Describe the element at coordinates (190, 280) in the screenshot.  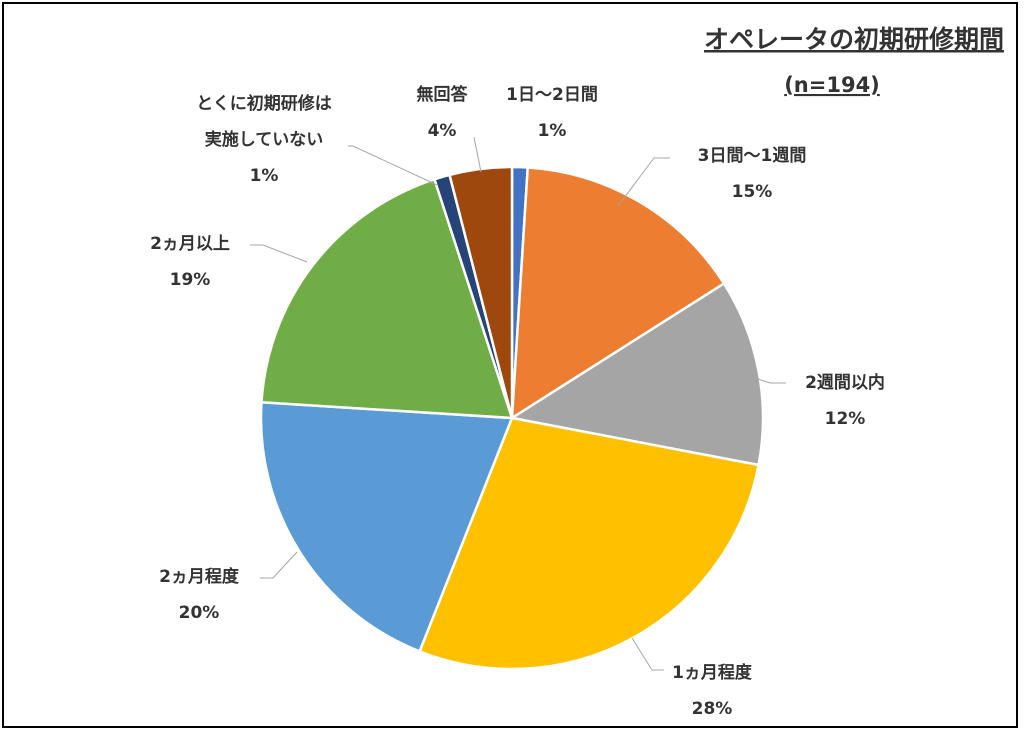
I see `slice-percent-label: 19%` at that location.